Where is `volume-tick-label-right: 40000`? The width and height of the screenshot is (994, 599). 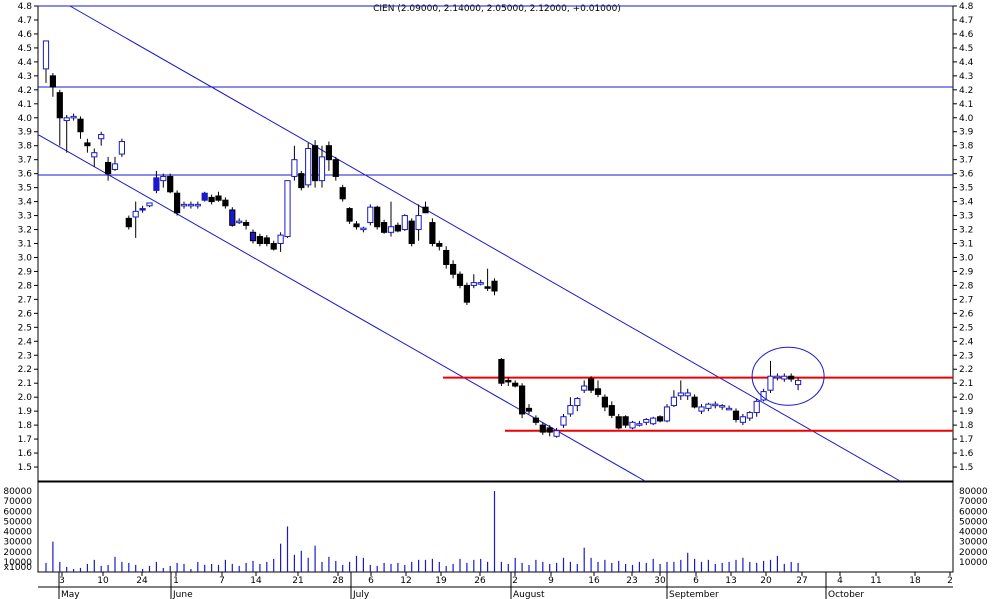
volume-tick-label-right: 40000 is located at coordinates (973, 533).